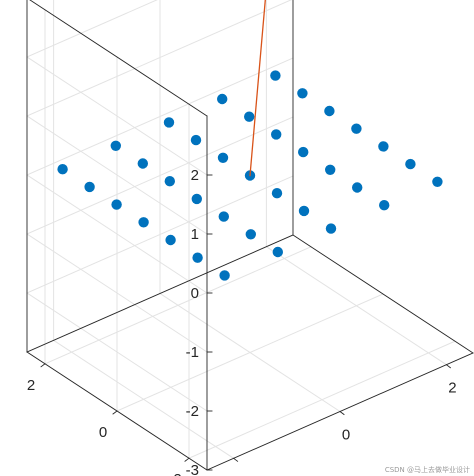 The height and width of the screenshot is (476, 474). Describe the element at coordinates (174, 473) in the screenshot. I see `y-tick-label: -2` at that location.